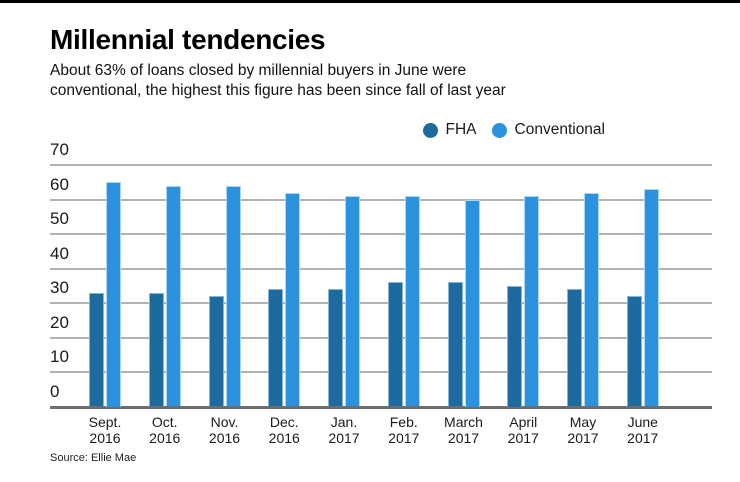 This screenshot has width=740, height=482. Describe the element at coordinates (224, 430) in the screenshot. I see `x-axis-label: Nov. 2016` at that location.